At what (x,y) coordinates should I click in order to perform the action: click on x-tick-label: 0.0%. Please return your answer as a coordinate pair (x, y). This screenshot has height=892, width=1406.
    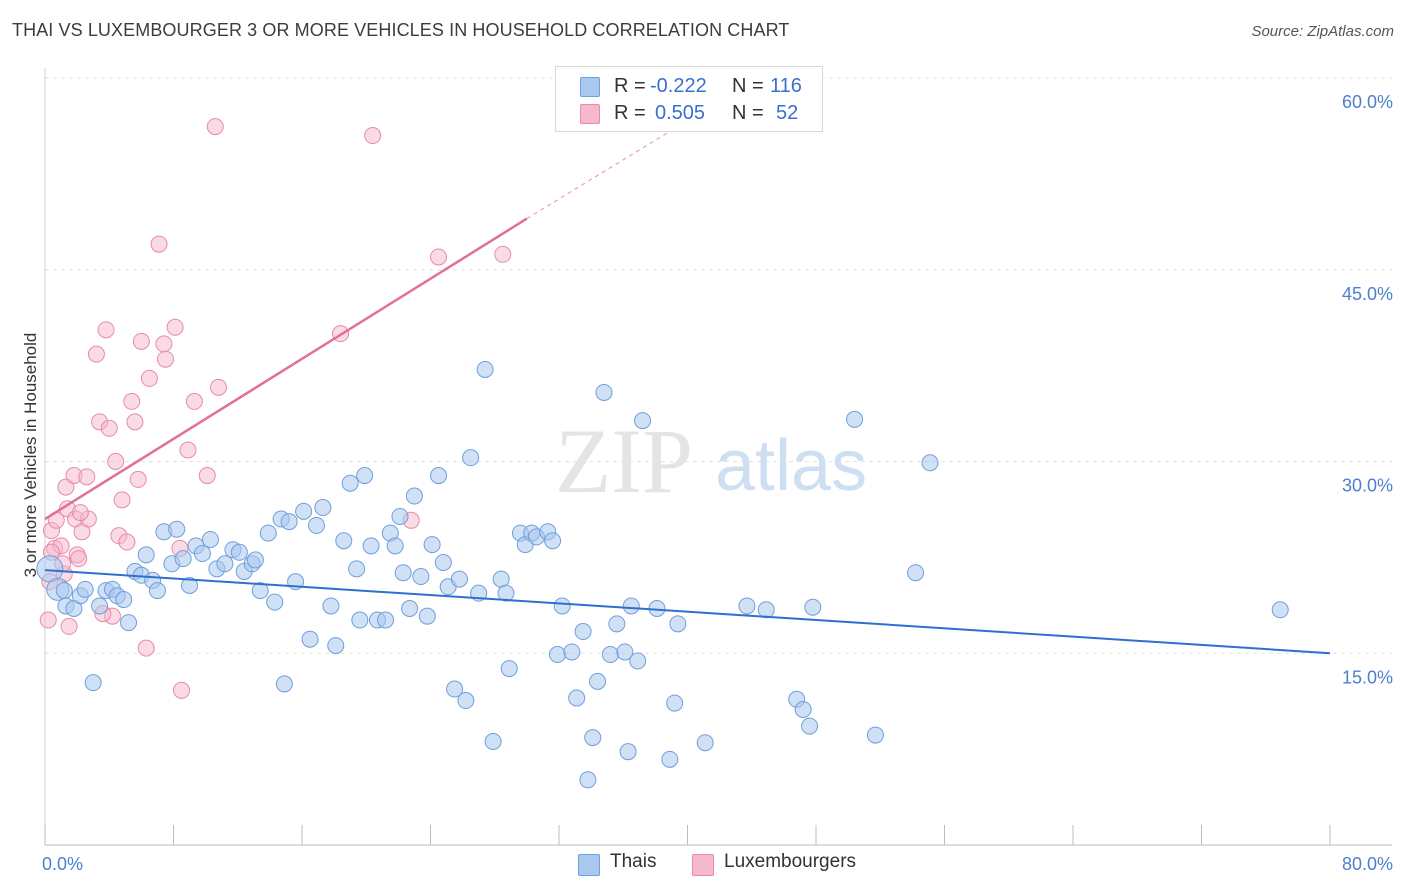
    Looking at the image, I should click on (62, 864).